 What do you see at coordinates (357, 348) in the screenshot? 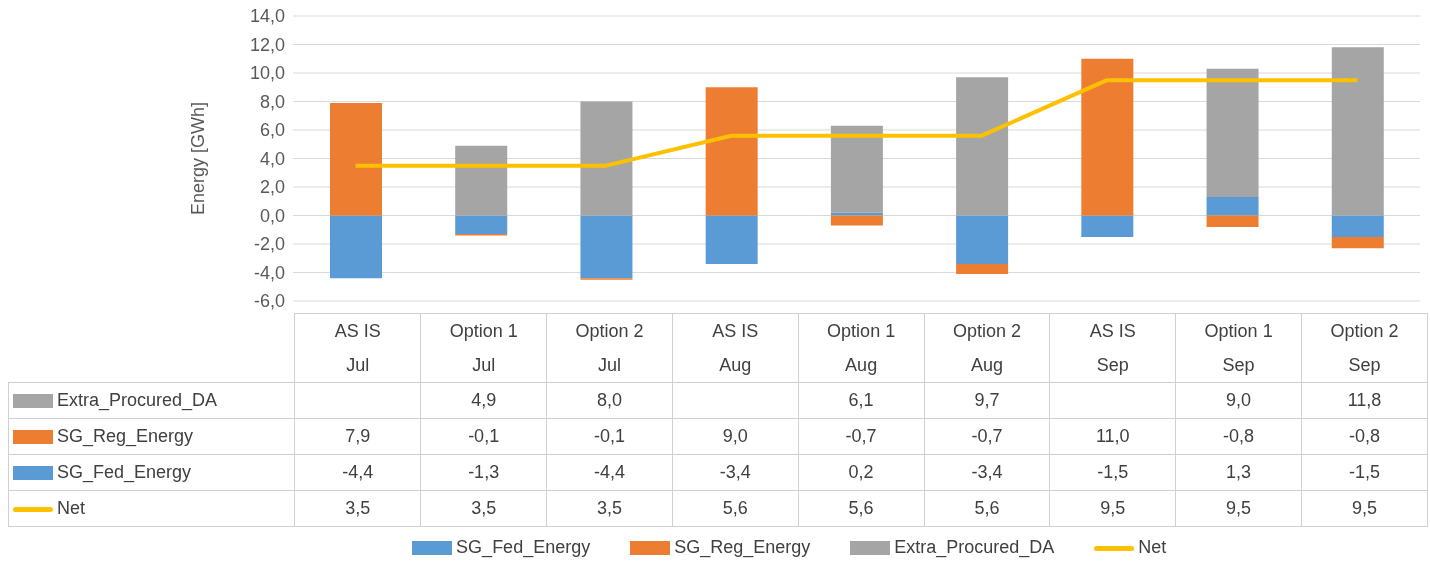
I see `x-tick-label: AS IS Jul` at bounding box center [357, 348].